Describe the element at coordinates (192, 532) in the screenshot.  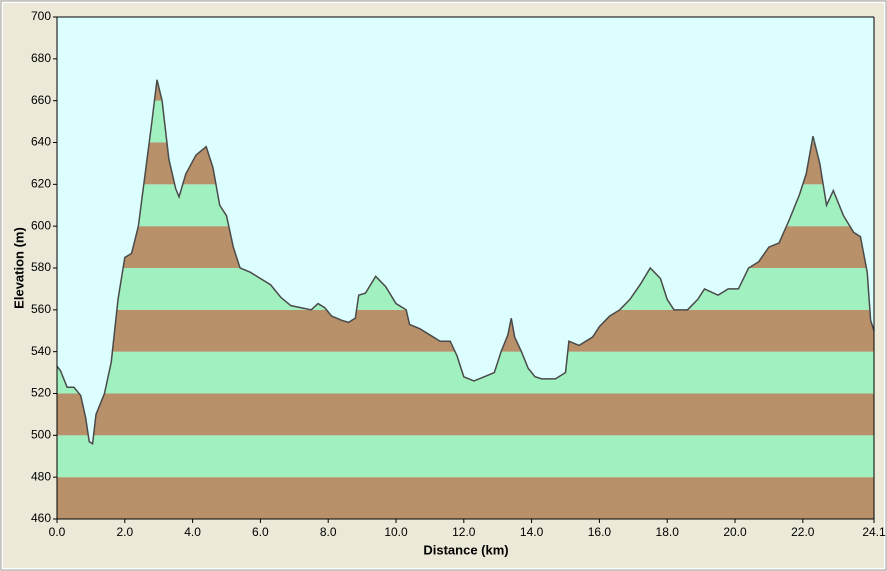
I see `x-tick-label: 4.0` at that location.